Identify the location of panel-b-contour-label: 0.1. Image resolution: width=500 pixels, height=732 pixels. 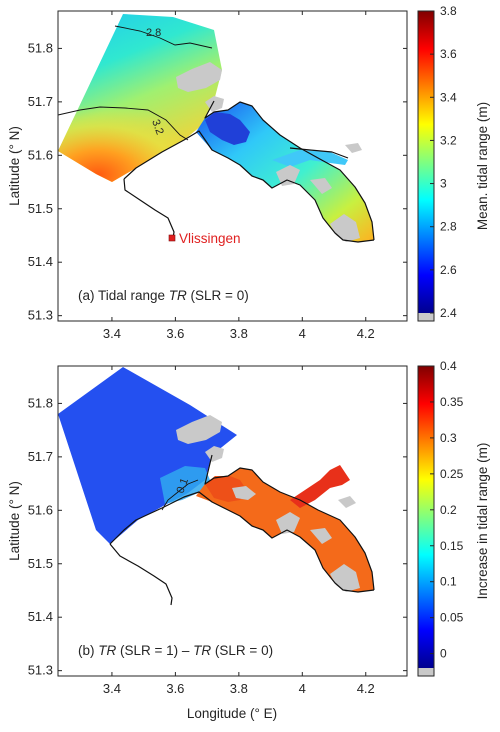
(183, 486).